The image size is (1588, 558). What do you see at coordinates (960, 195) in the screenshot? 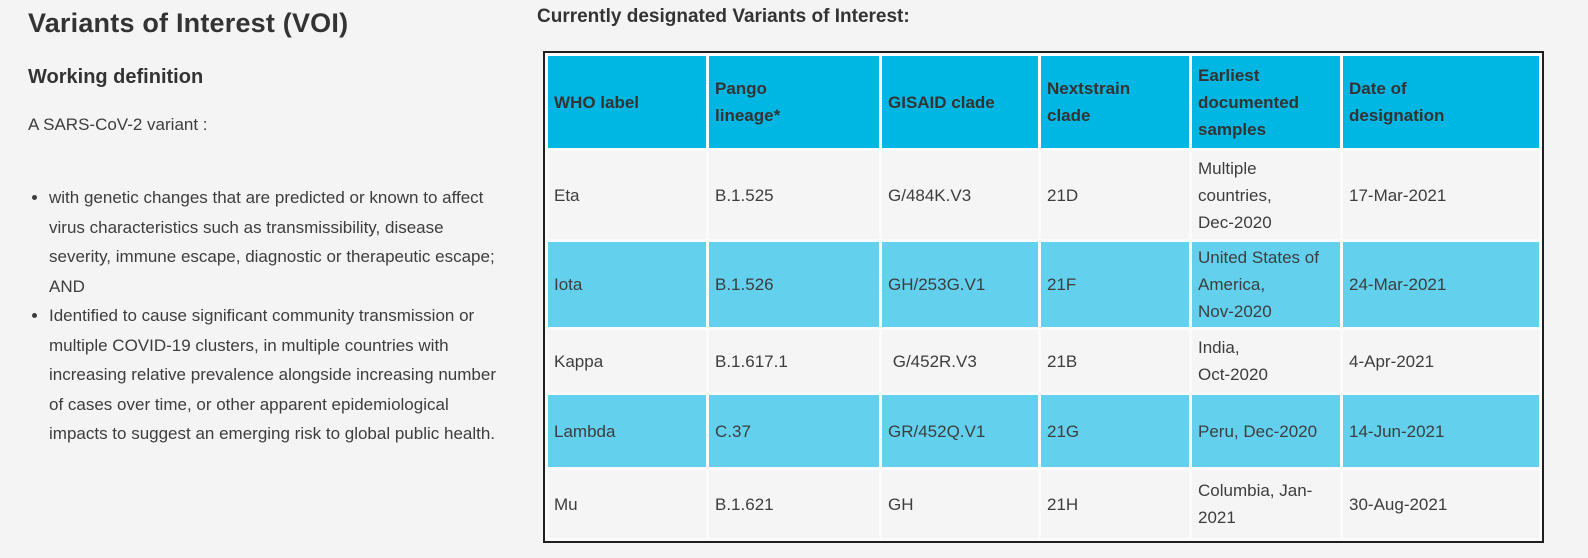
I see `cell-gisaid-clade: G/484K.V3` at bounding box center [960, 195].